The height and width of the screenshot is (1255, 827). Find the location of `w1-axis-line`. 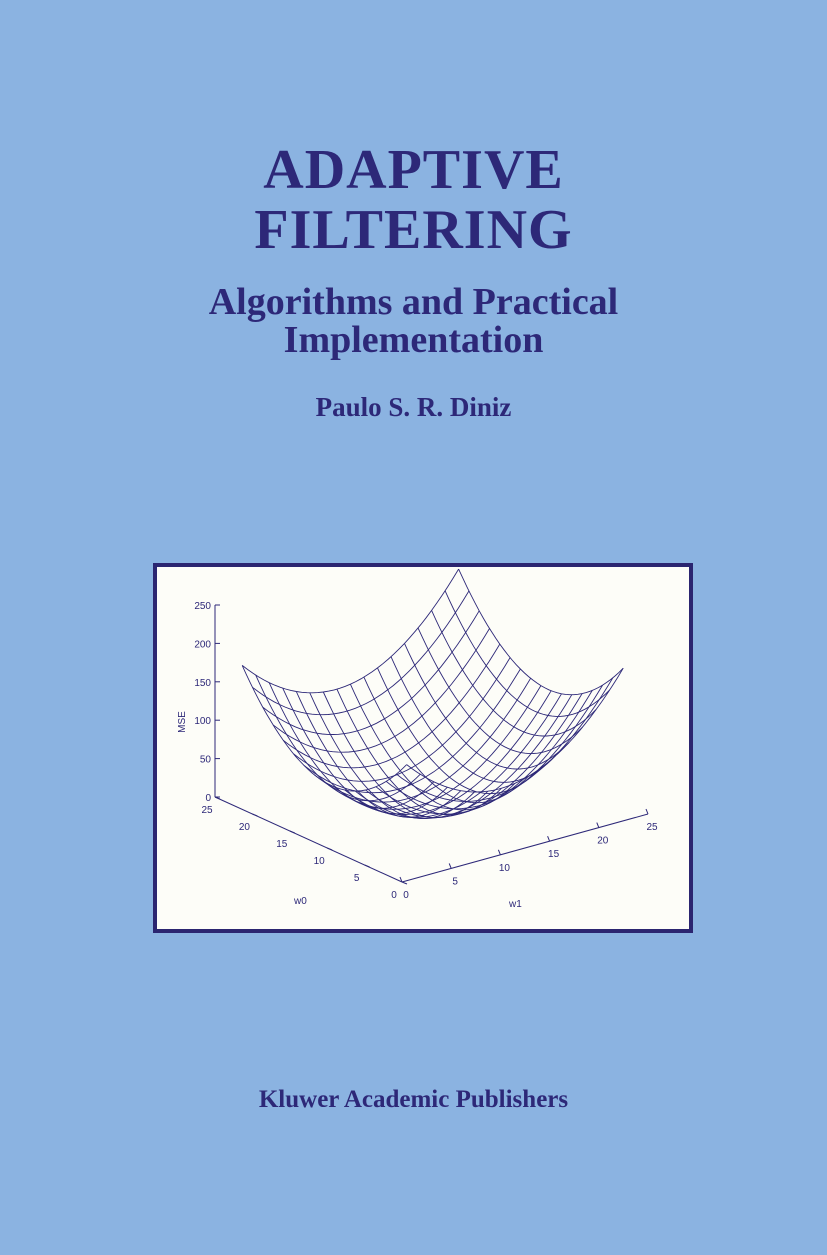

w1-axis-line is located at coordinates (525, 848).